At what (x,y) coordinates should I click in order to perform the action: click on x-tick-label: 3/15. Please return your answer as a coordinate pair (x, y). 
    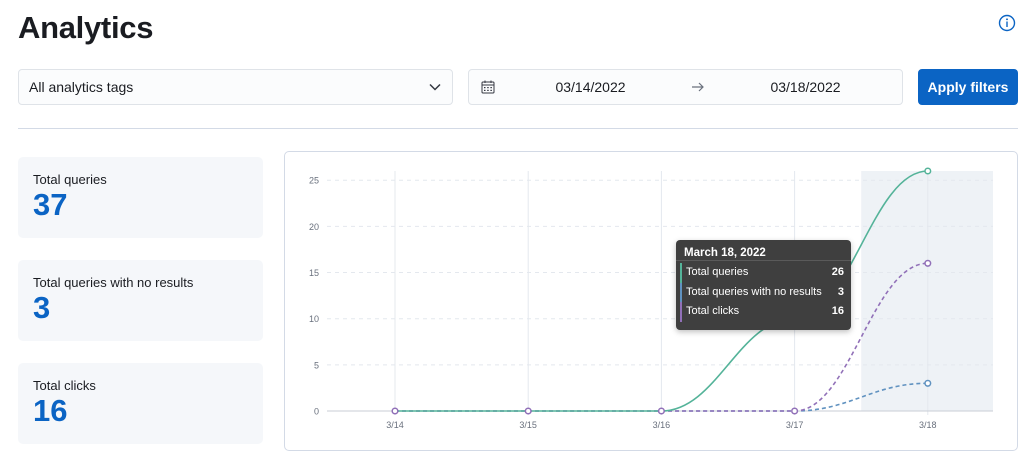
    Looking at the image, I should click on (528, 425).